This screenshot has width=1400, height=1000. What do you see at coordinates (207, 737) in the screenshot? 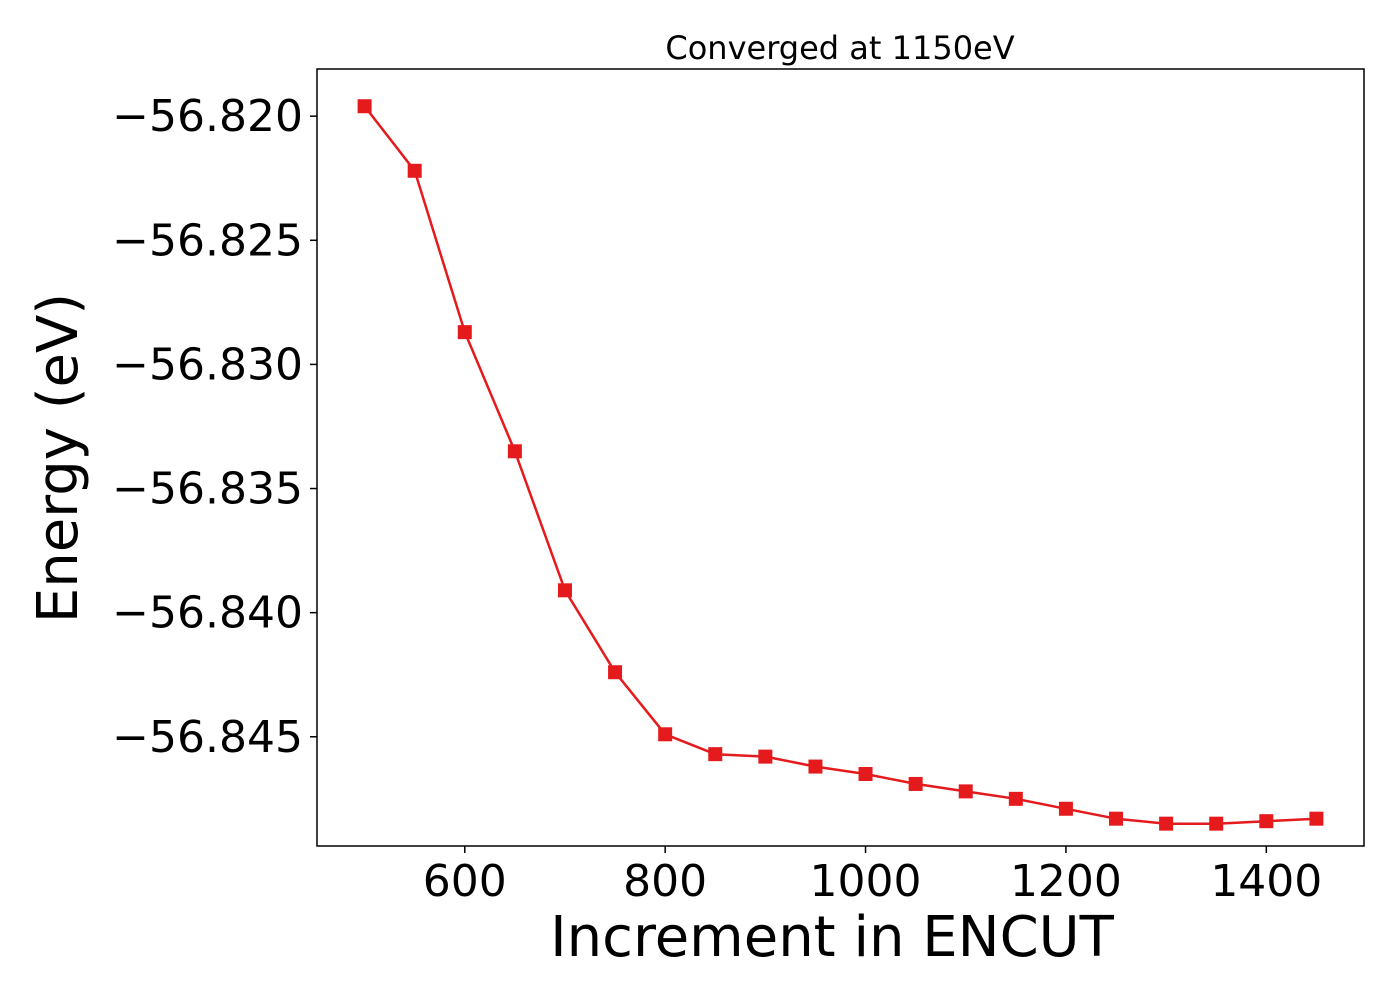
I see `y-tick-label: −56.845` at bounding box center [207, 737].